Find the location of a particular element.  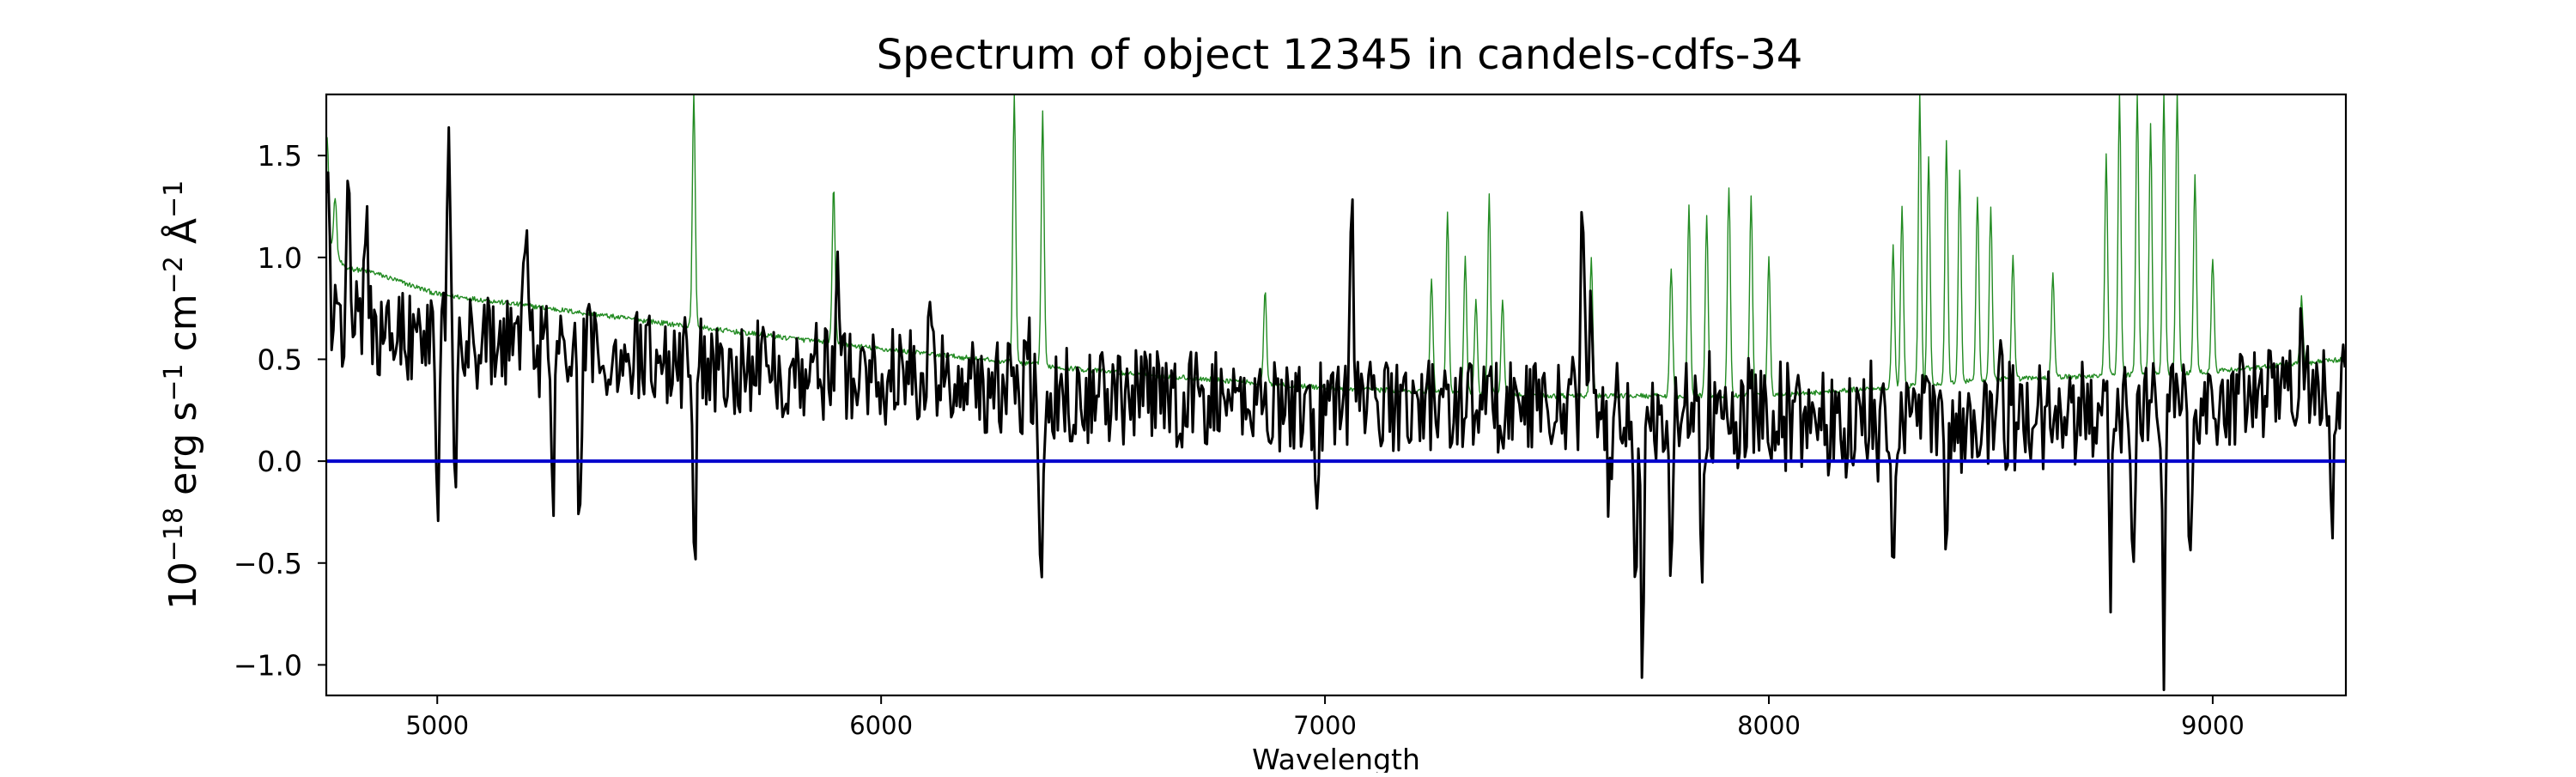

y-axis-label: 10−18 erg s−1 cm−2 Å−1 is located at coordinates (182, 395).